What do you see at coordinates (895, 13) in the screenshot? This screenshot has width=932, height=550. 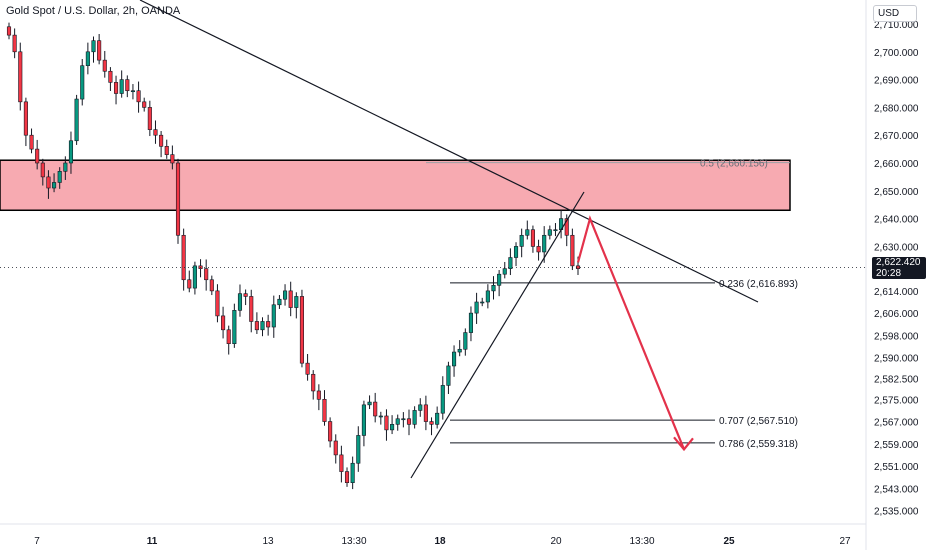 I see `currency-selector: USD` at bounding box center [895, 13].